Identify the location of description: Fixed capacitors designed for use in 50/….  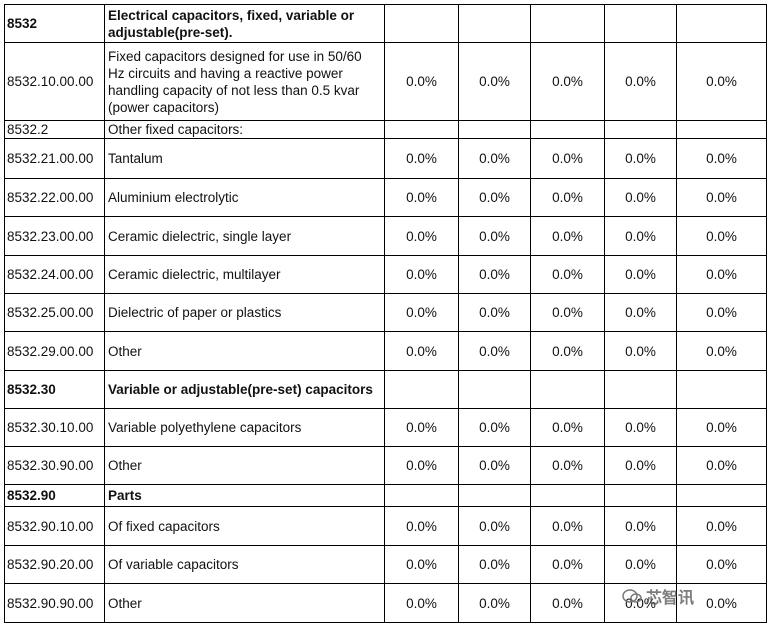
(244, 81).